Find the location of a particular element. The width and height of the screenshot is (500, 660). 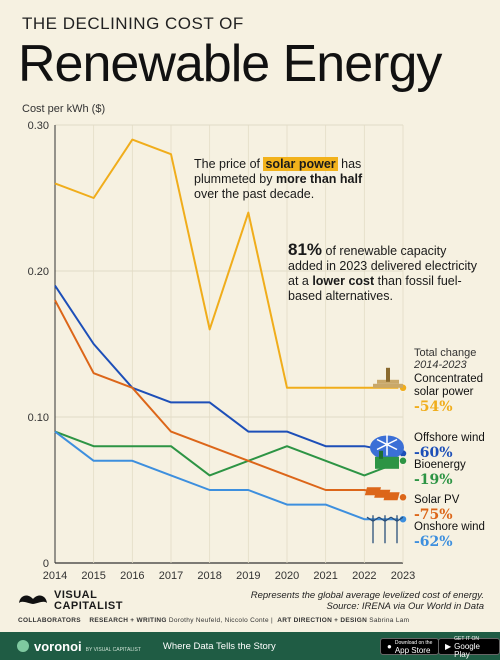

legend-concentrated-solar: Concentrated solar power -54% is located at coordinates (449, 394).